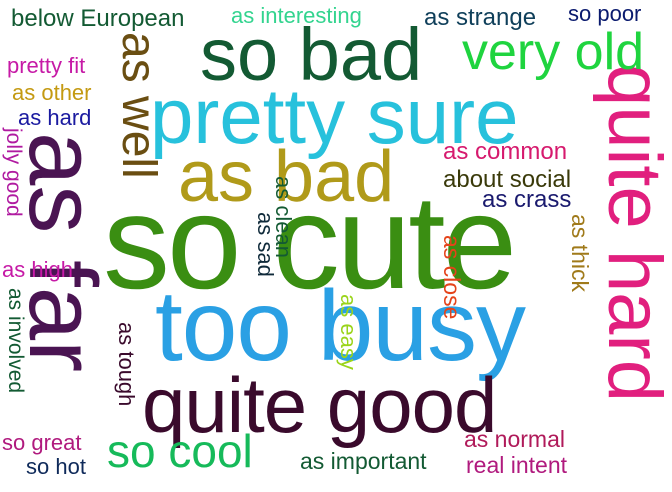  I want to click on word-so-poor: so poor, so click(605, 13).